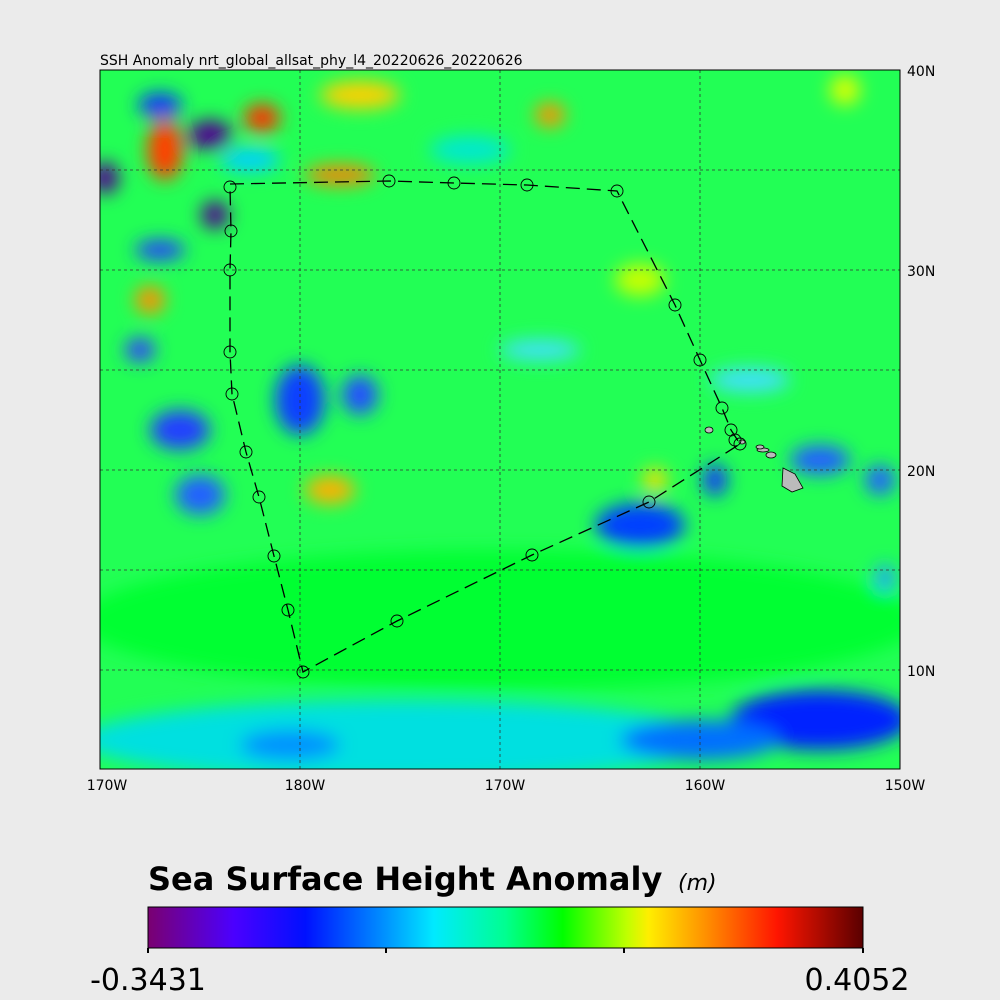 This screenshot has width=1000, height=1000. What do you see at coordinates (505, 927) in the screenshot?
I see `colorbar` at bounding box center [505, 927].